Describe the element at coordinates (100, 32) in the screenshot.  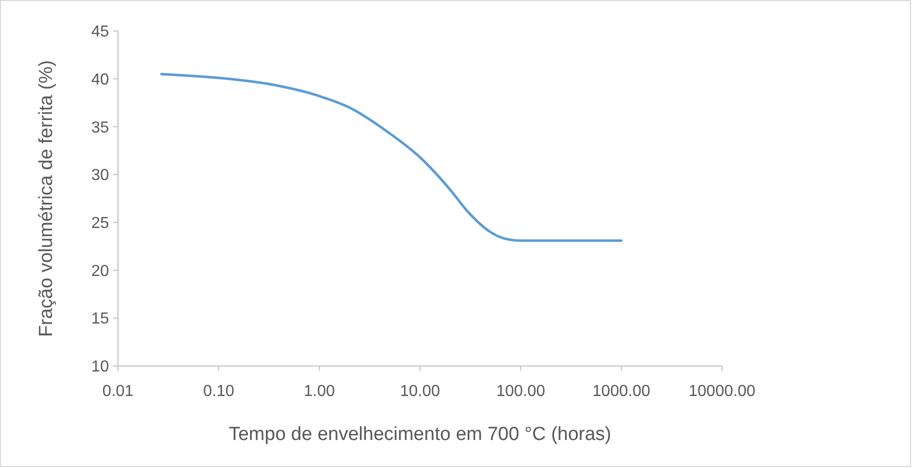
I see `y-tick-label: 45` at that location.